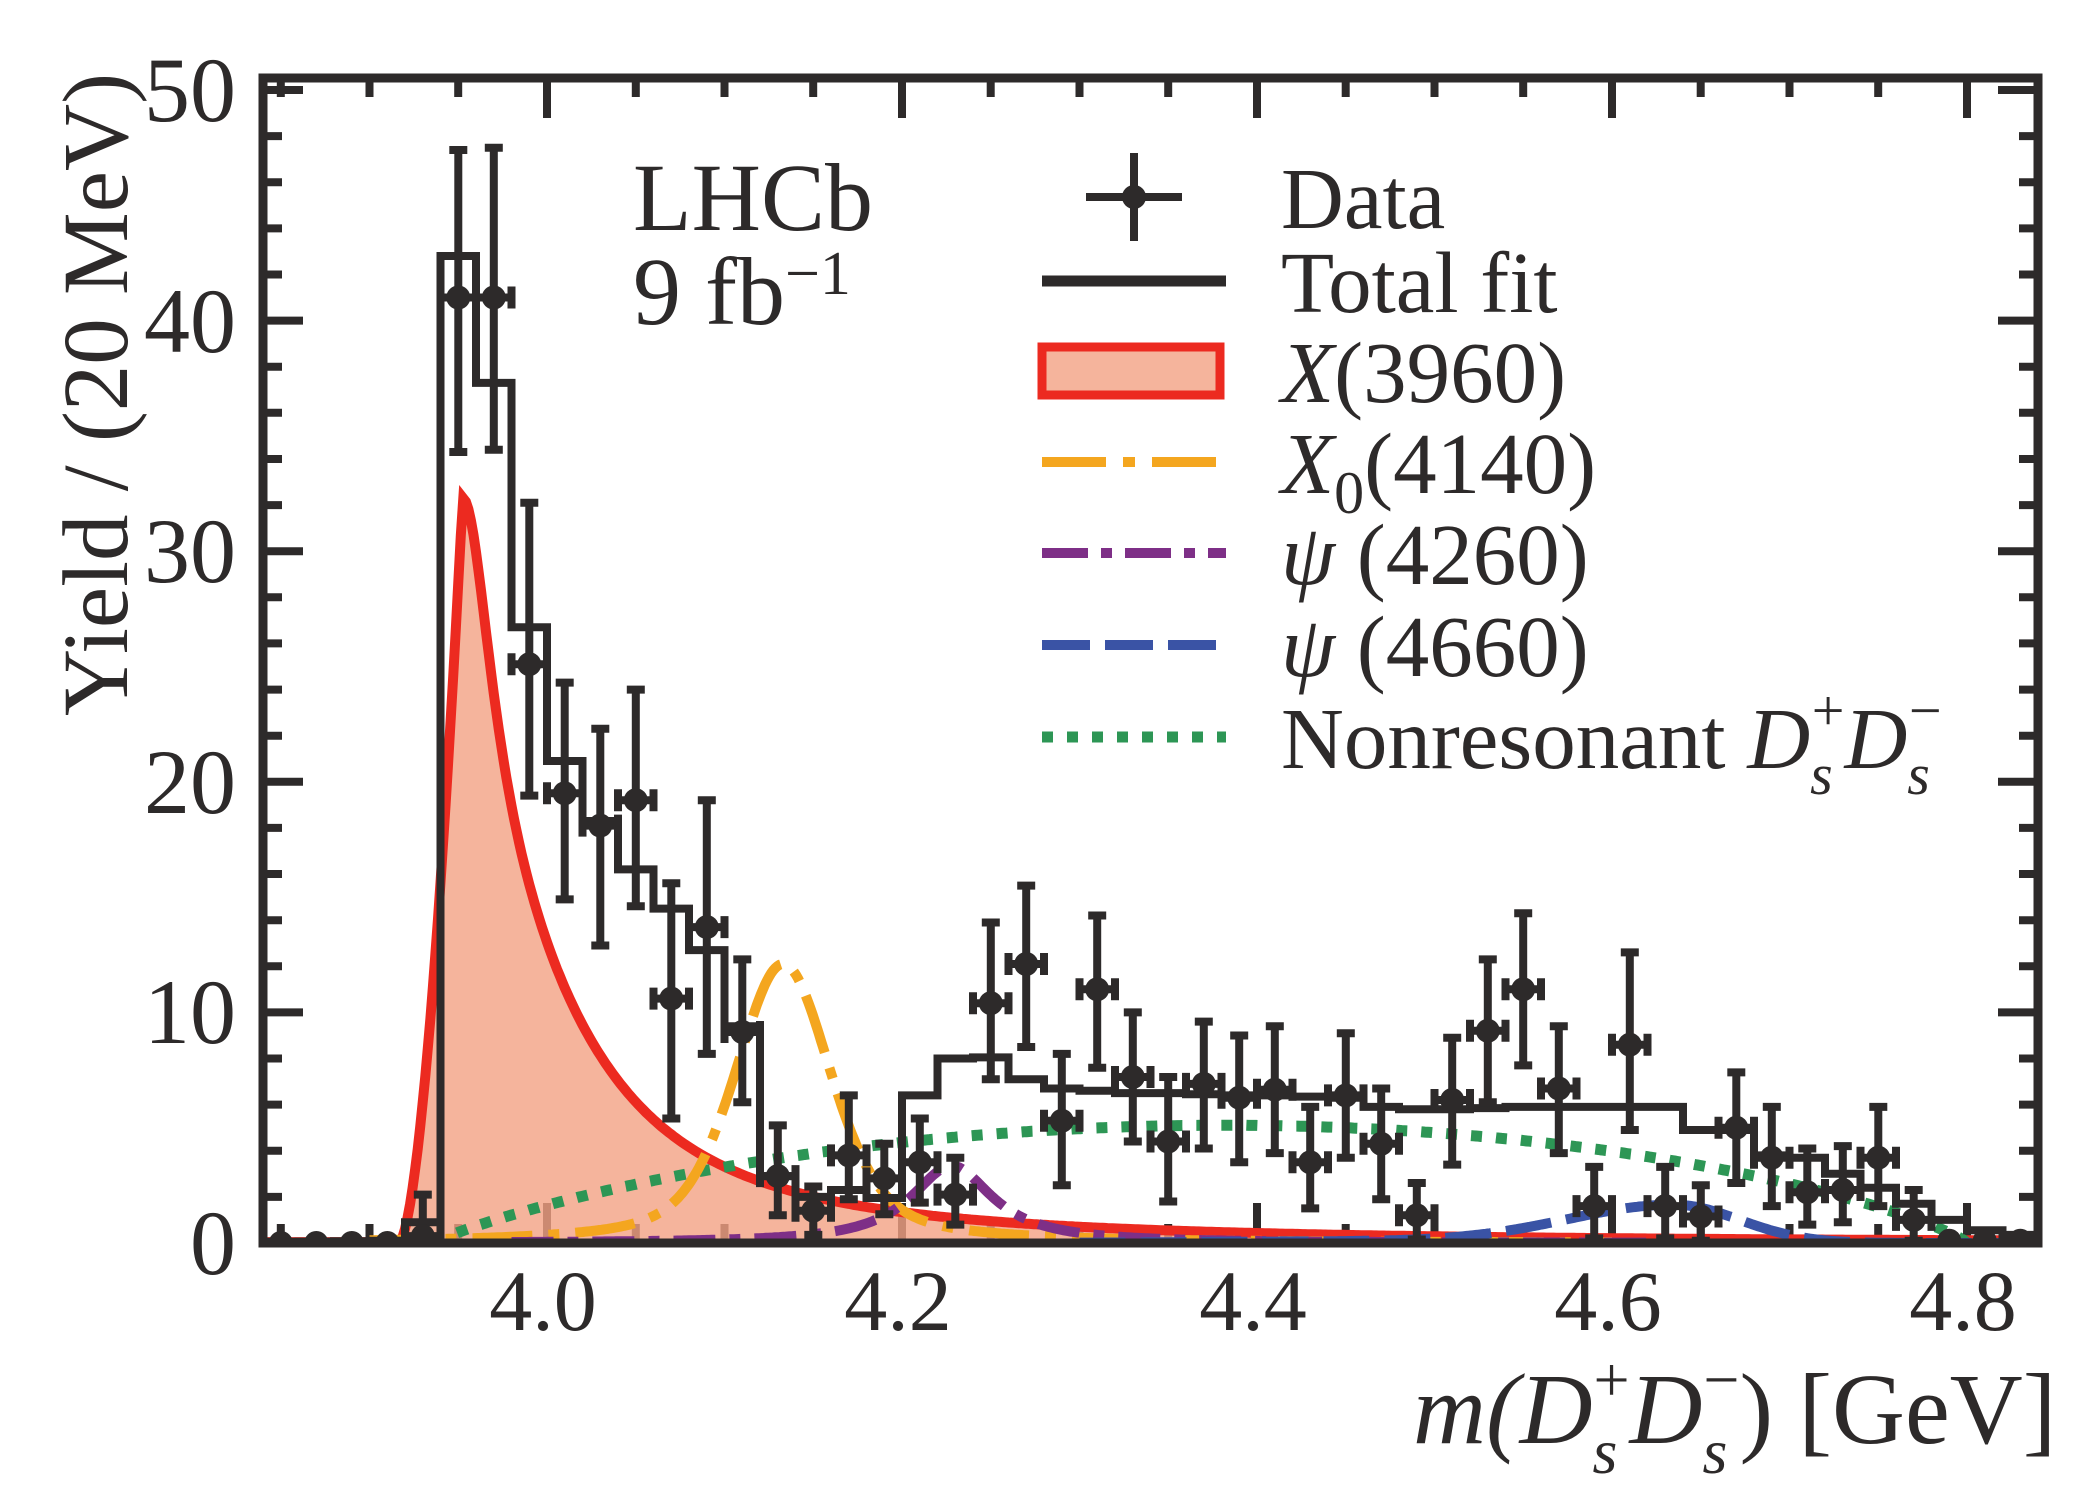  What do you see at coordinates (1363, 198) in the screenshot?
I see `svg-text: Data` at bounding box center [1363, 198].